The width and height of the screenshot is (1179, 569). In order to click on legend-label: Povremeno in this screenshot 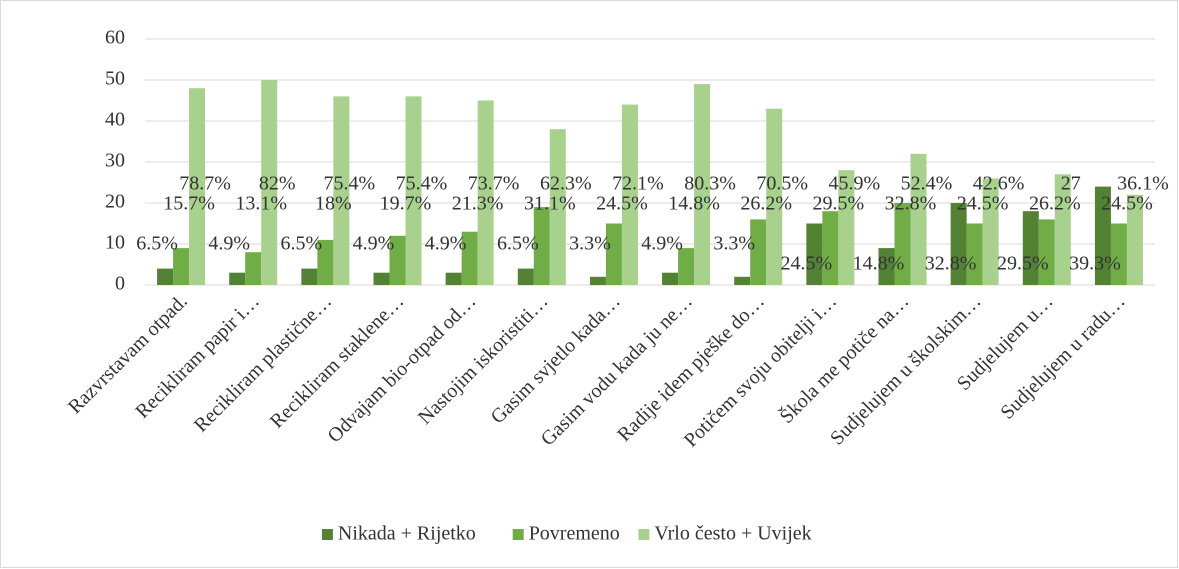, I will do `click(574, 534)`.